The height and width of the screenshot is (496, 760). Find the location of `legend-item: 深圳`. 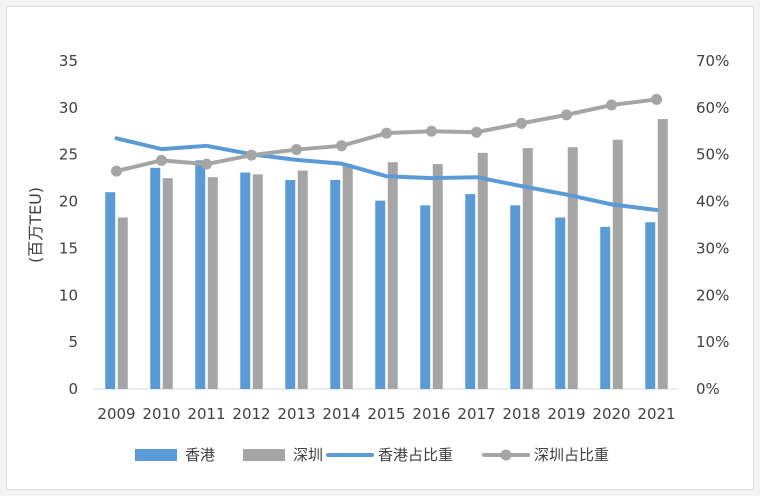

legend-item: 深圳 is located at coordinates (283, 455).